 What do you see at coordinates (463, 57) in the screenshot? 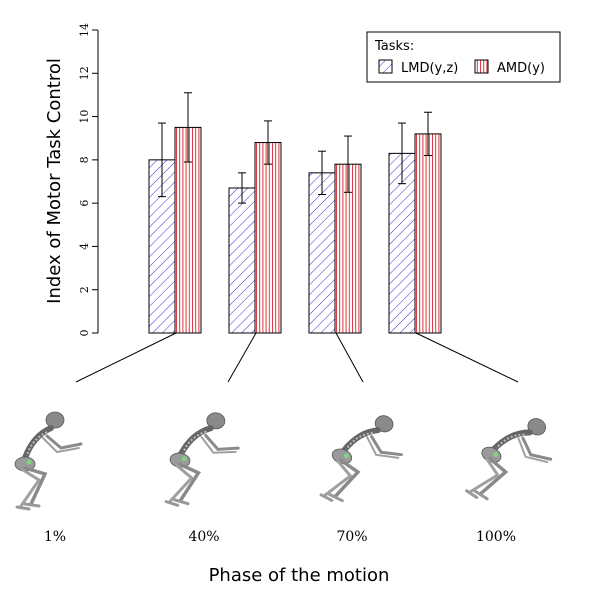
I see `legend-box` at bounding box center [463, 57].